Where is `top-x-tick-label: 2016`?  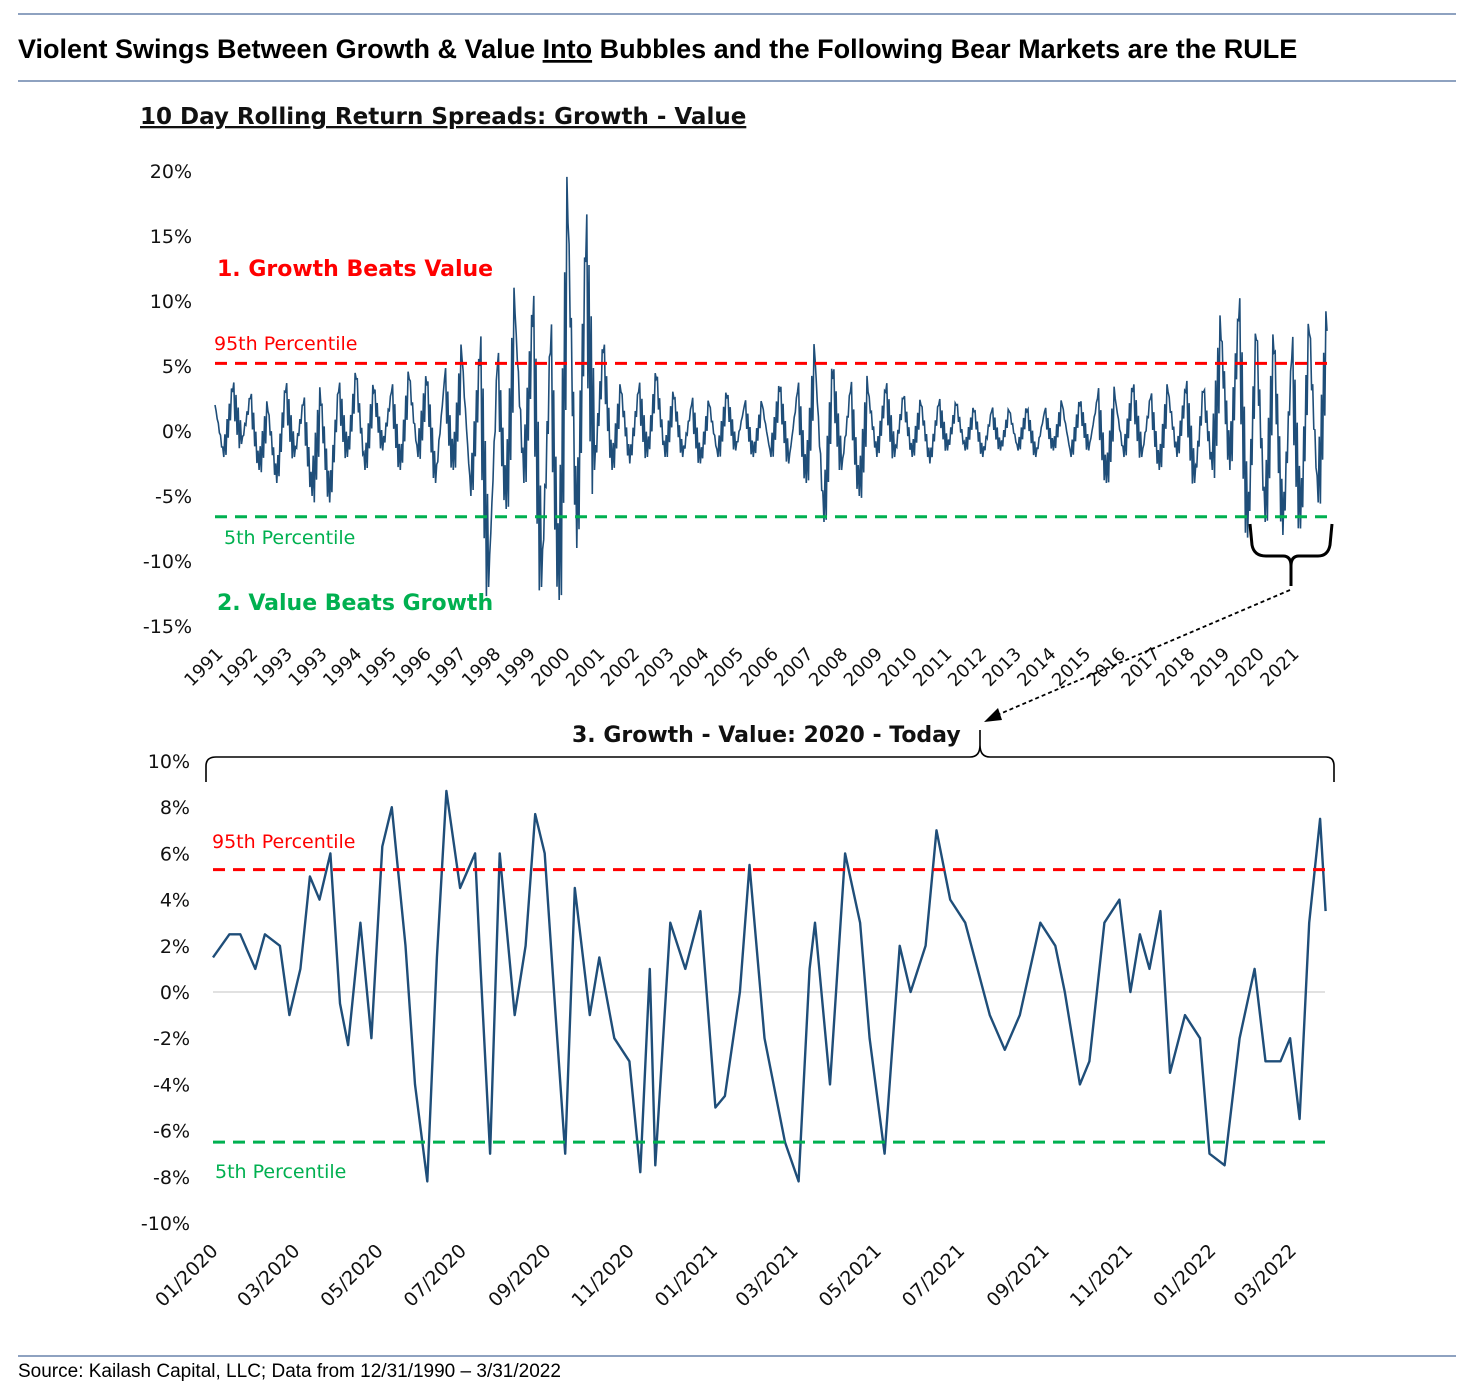 top-x-tick-label: 2016 is located at coordinates (1106, 667).